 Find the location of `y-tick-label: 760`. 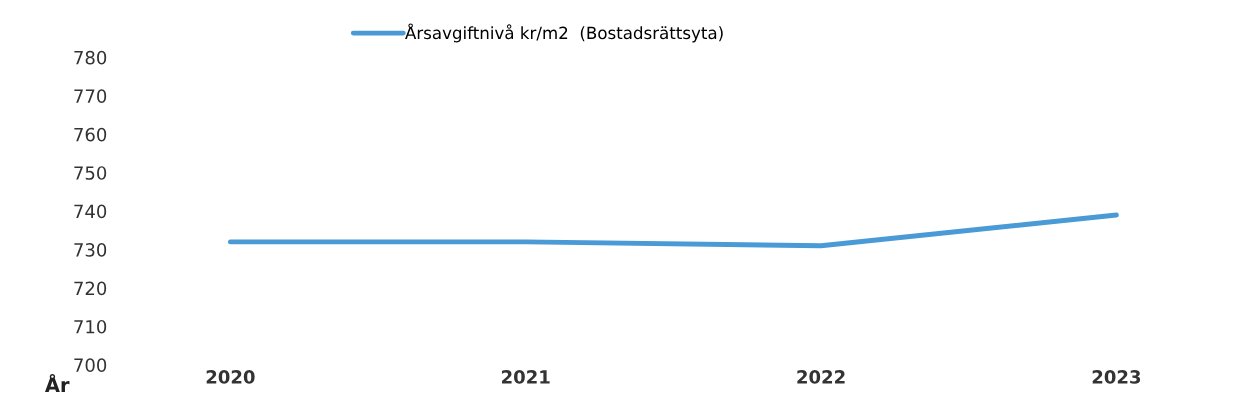

y-tick-label: 760 is located at coordinates (90, 134).